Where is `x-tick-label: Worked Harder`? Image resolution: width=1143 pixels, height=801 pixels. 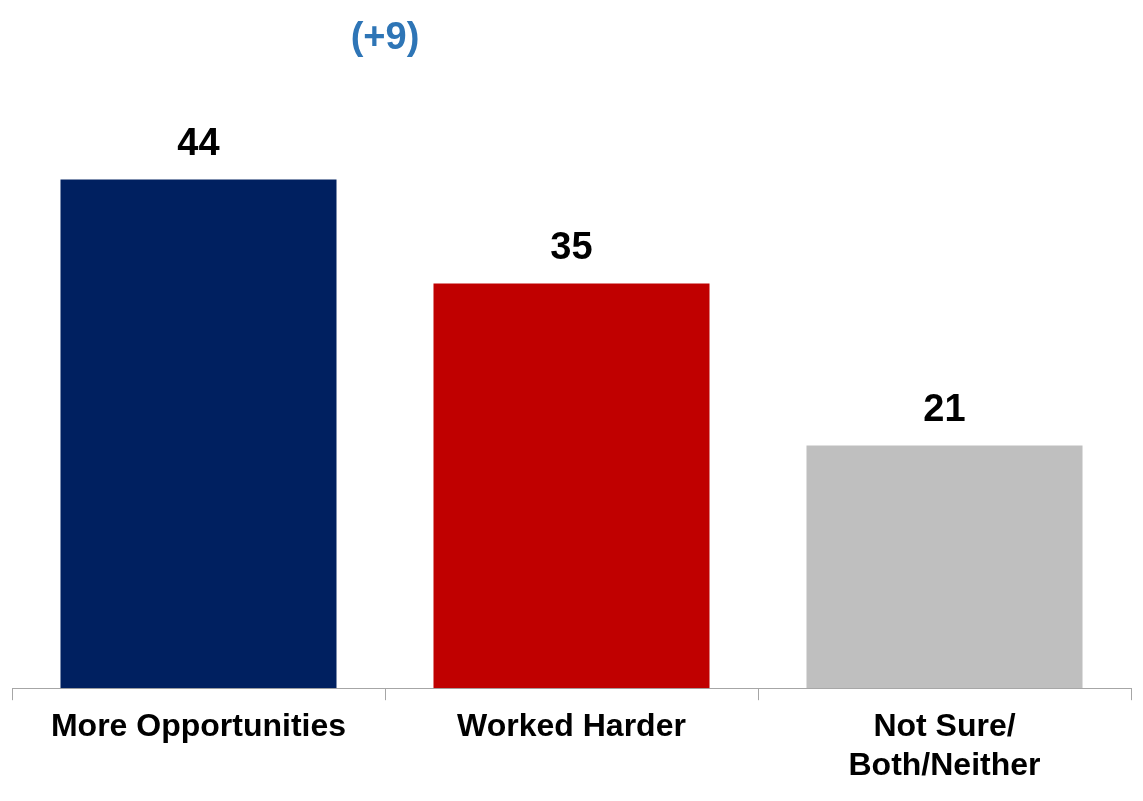
x-tick-label: Worked Harder is located at coordinates (571, 725).